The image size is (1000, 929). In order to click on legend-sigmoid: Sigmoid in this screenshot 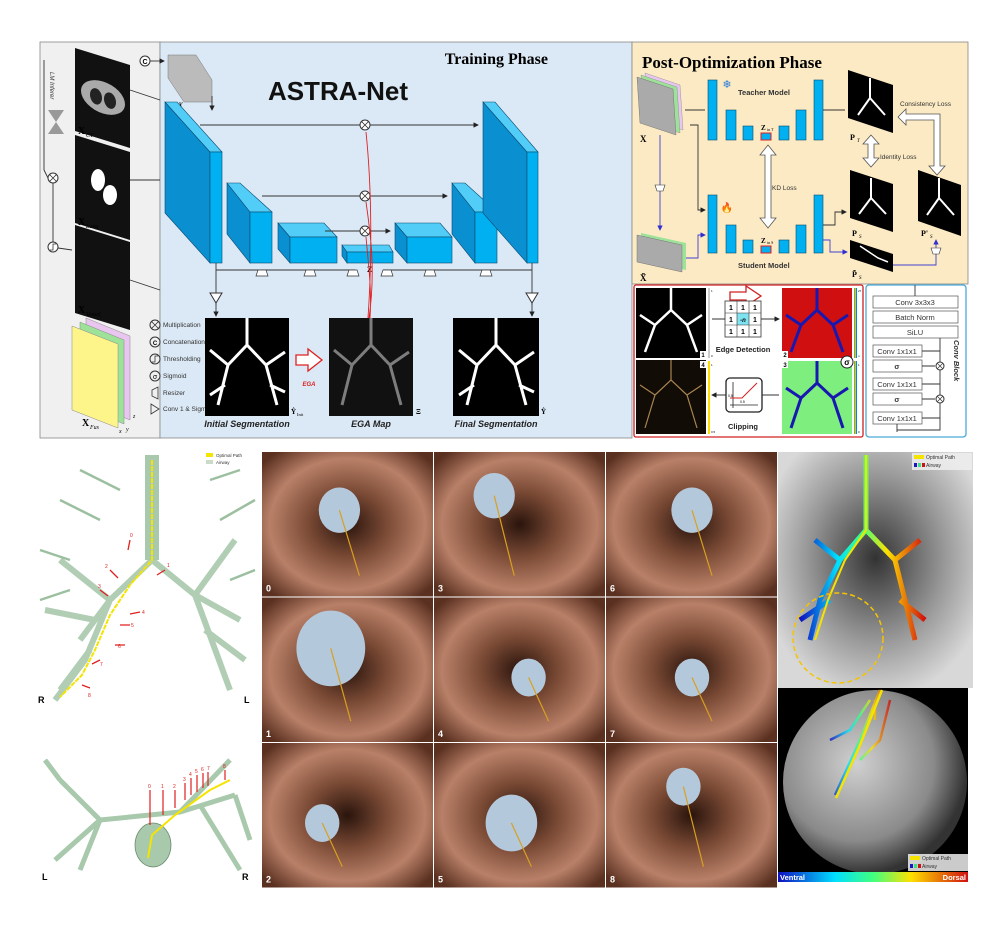, I will do `click(175, 376)`.